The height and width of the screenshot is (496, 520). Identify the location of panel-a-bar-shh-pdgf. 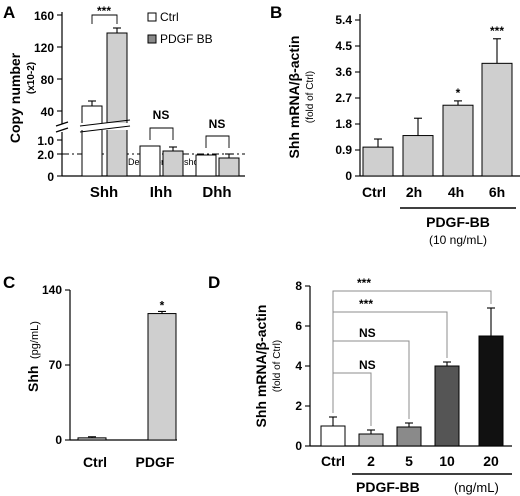
(117, 104).